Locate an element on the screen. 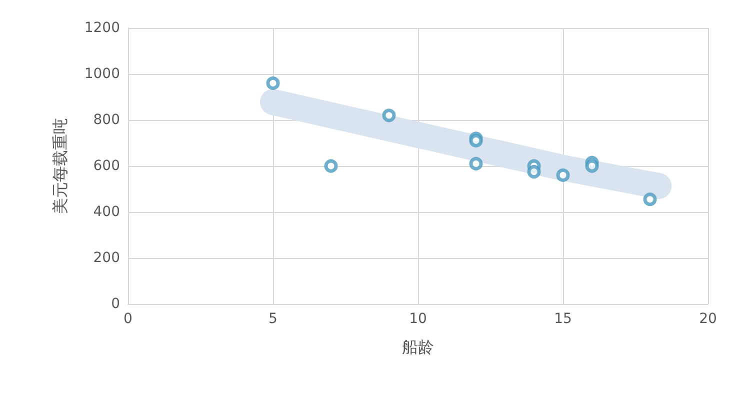  x-tick-label: 10 is located at coordinates (418, 319).